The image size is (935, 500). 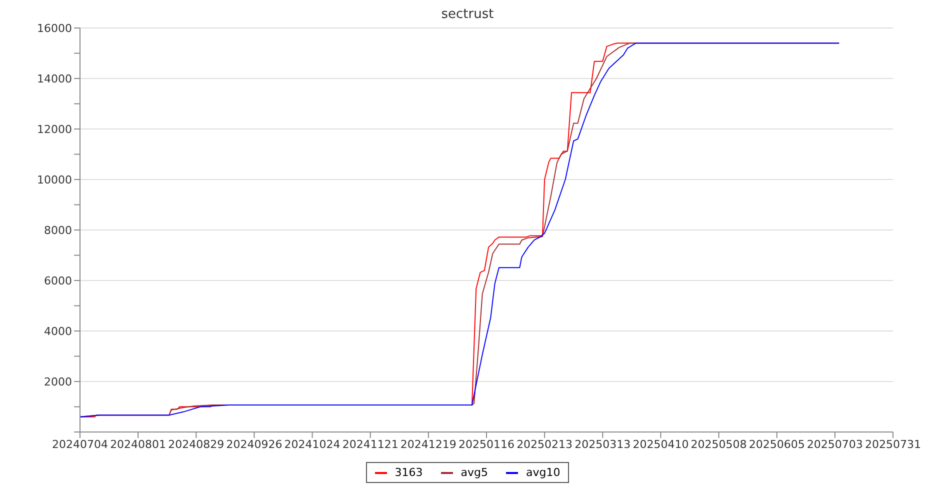 I want to click on x-tick-label: 20250605, so click(x=776, y=444).